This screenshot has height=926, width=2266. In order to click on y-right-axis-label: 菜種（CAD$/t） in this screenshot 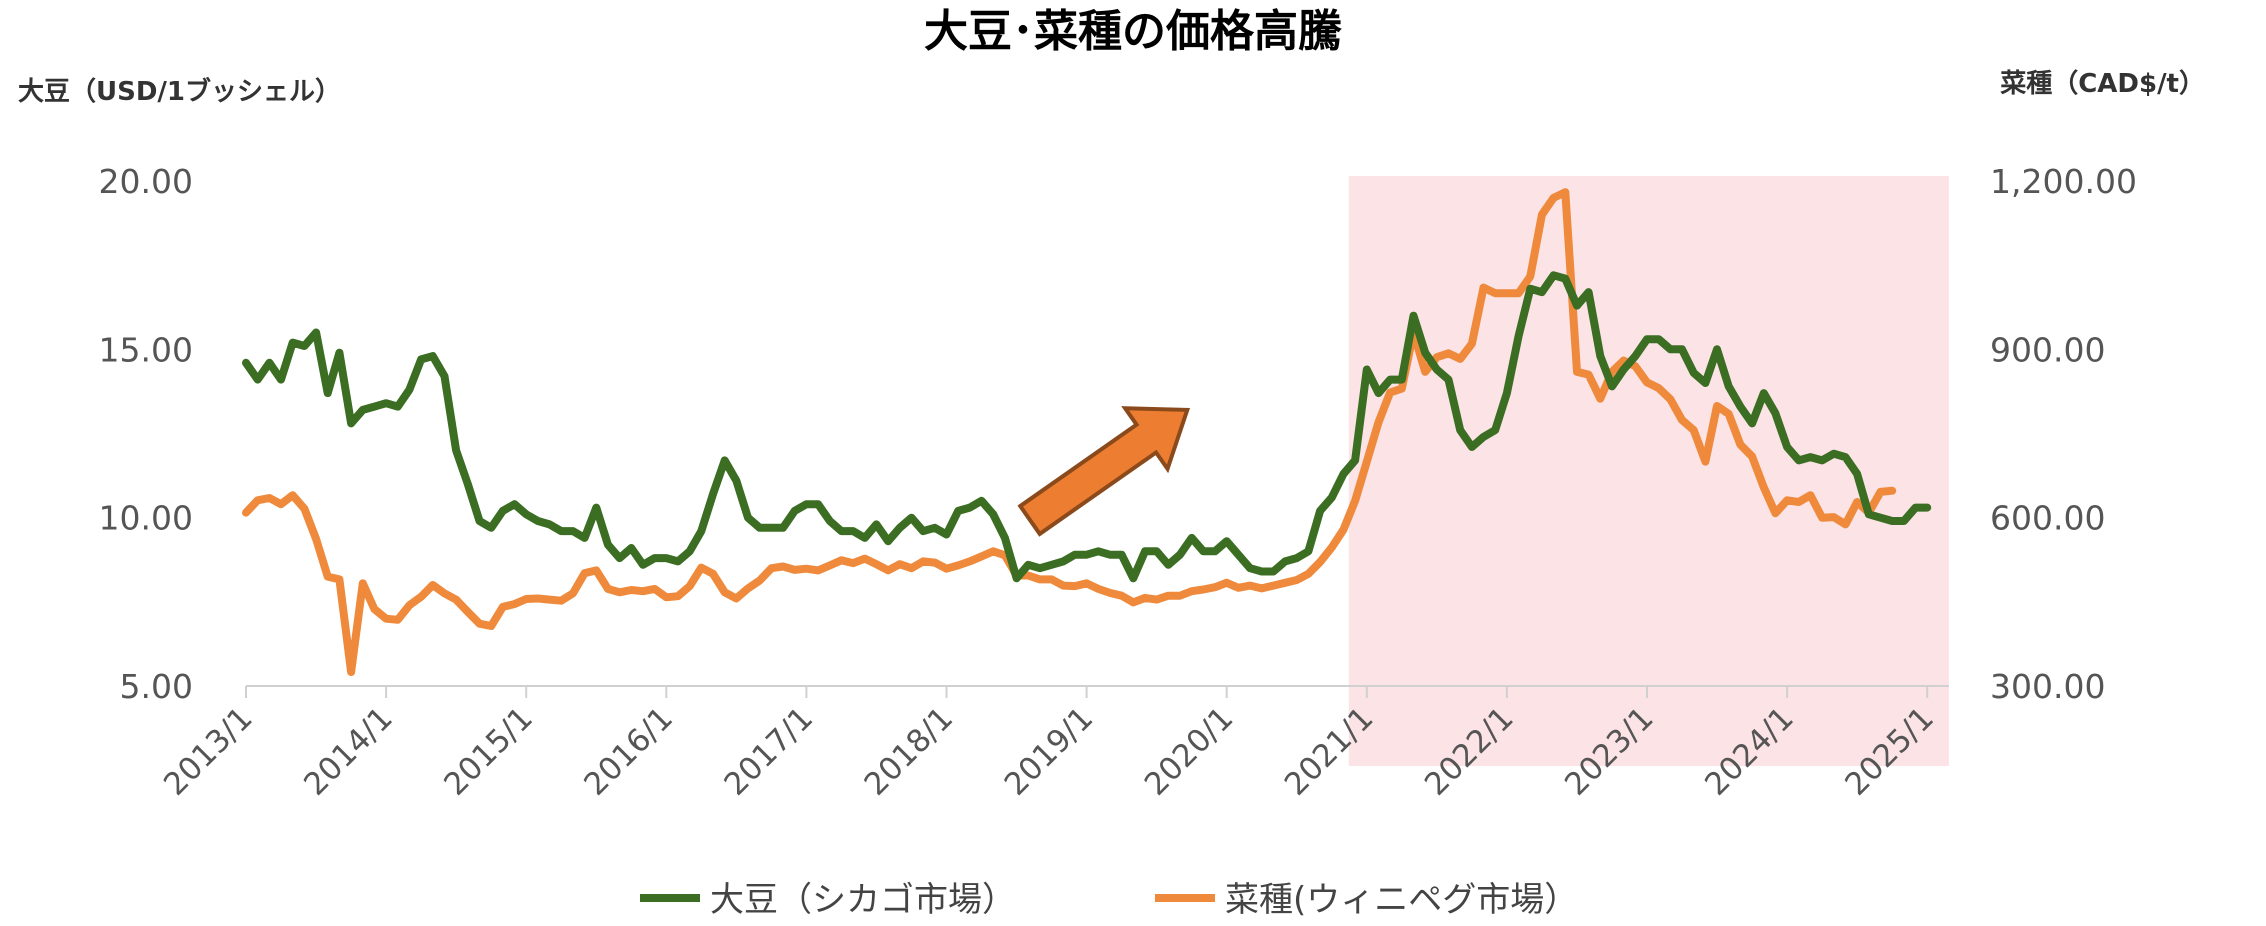, I will do `click(2102, 84)`.